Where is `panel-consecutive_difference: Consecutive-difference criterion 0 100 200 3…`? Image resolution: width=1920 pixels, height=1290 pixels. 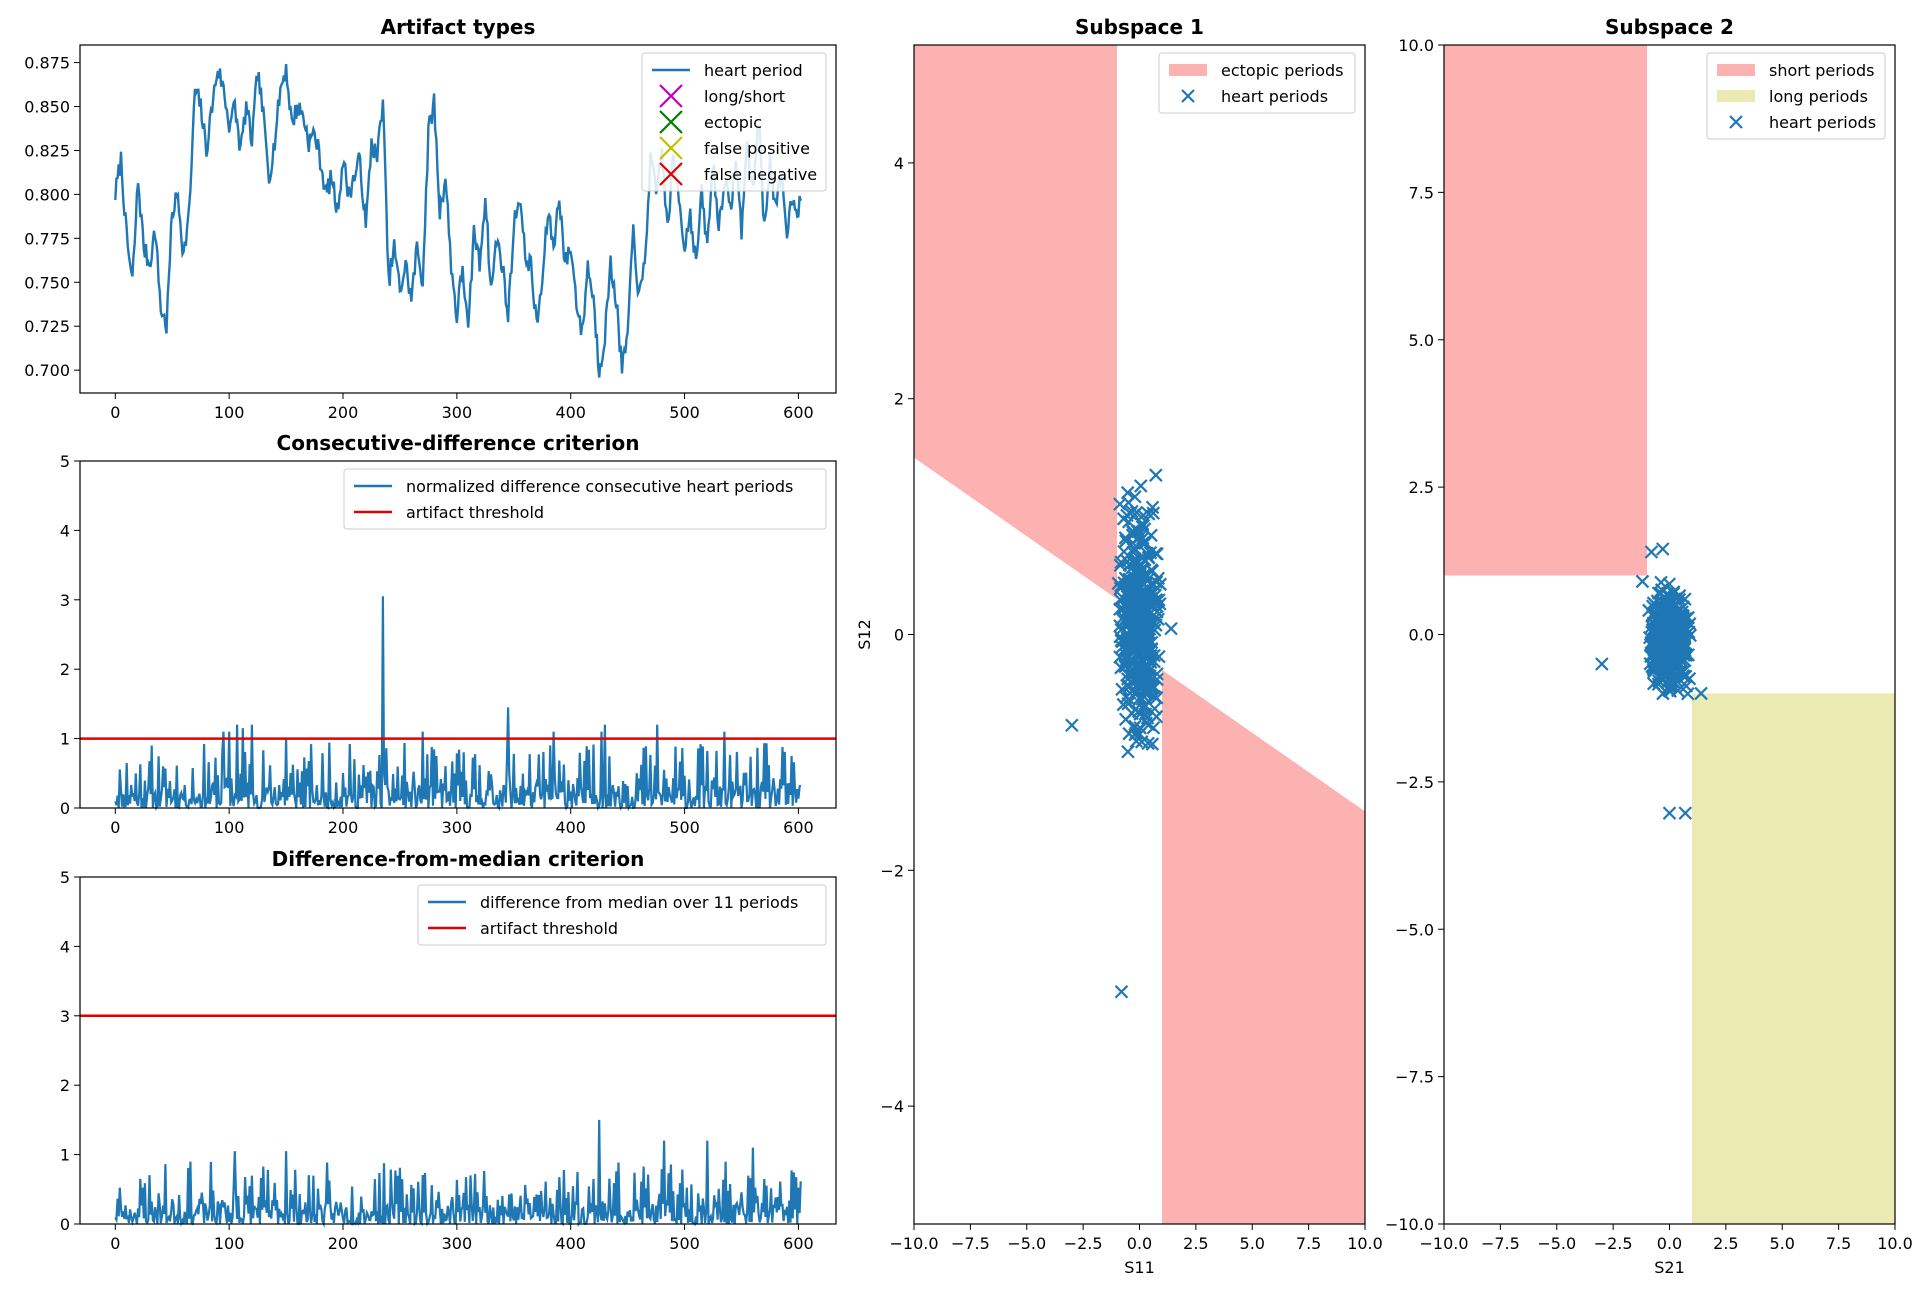
panel-consecutive_difference: Consecutive-difference criterion 0 100 200 3… is located at coordinates (448, 634).